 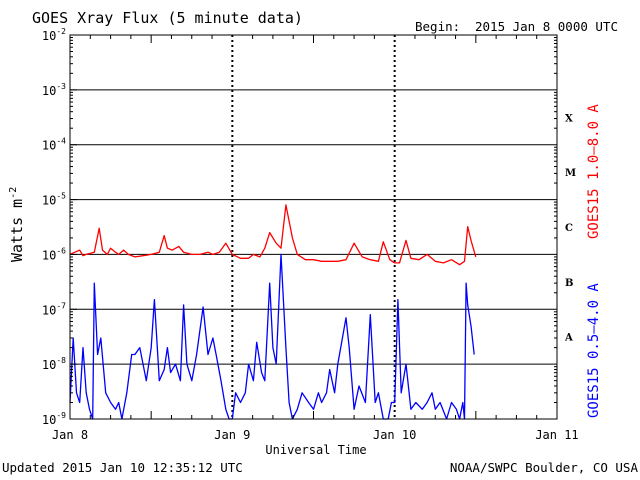 I want to click on x-tick-label-3: Jan 11, so click(x=556, y=435).